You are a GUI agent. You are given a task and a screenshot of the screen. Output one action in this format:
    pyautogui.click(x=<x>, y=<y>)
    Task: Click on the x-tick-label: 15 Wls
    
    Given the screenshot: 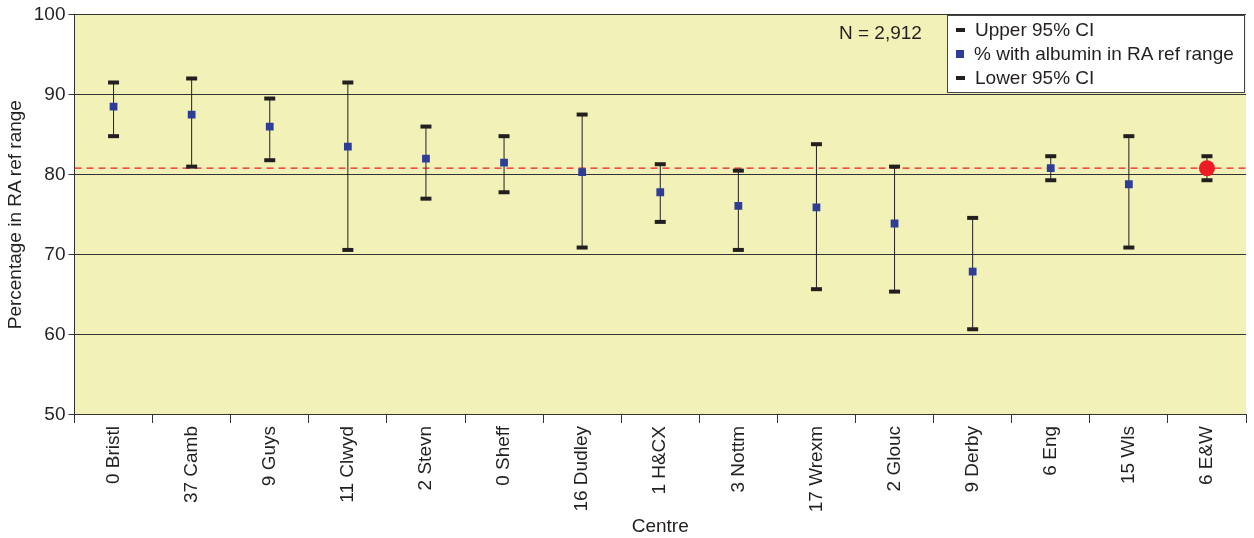 What is the action you would take?
    pyautogui.click(x=1128, y=455)
    